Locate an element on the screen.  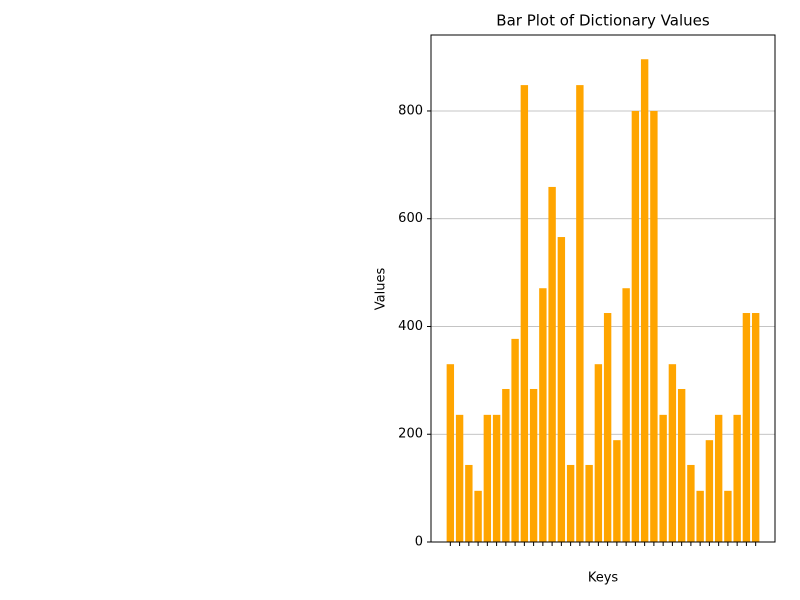
y-tick-label: 400 is located at coordinates (410, 326).